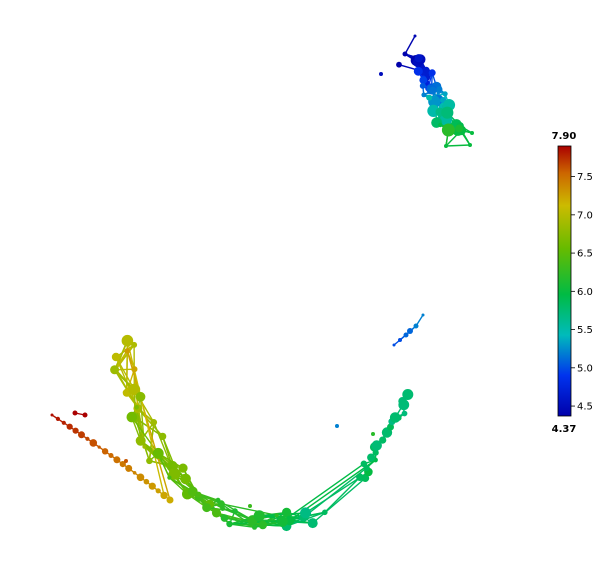 The image size is (600, 578). What do you see at coordinates (585, 292) in the screenshot?
I see `colorbar-tick-label: 6.0` at bounding box center [585, 292].